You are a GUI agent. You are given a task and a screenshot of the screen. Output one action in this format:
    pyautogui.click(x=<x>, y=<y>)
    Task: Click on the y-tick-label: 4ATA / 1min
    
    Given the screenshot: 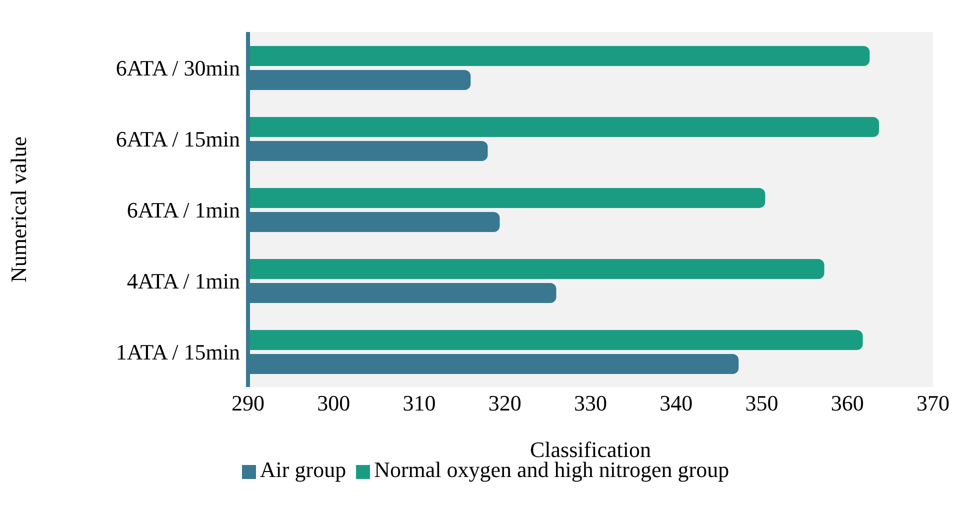 What is the action you would take?
    pyautogui.click(x=183, y=281)
    